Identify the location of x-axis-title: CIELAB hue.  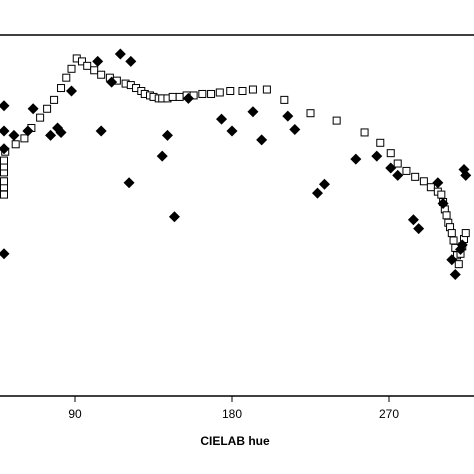
(235, 441).